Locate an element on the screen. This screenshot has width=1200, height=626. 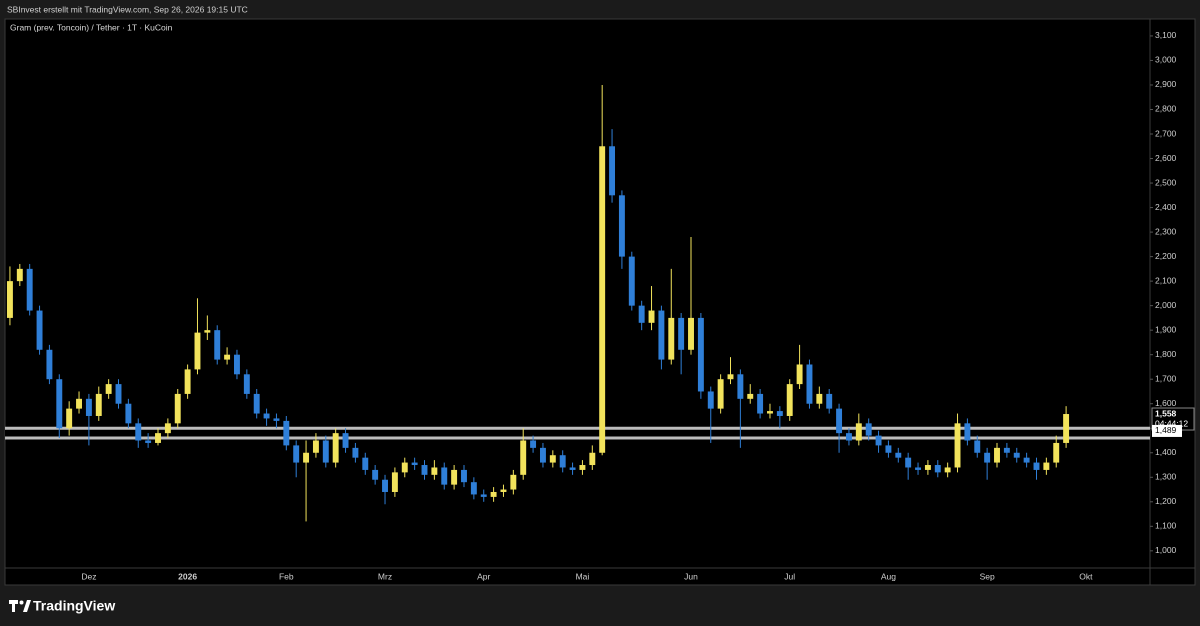
y-tick-label: 1,400 is located at coordinates (1166, 452).